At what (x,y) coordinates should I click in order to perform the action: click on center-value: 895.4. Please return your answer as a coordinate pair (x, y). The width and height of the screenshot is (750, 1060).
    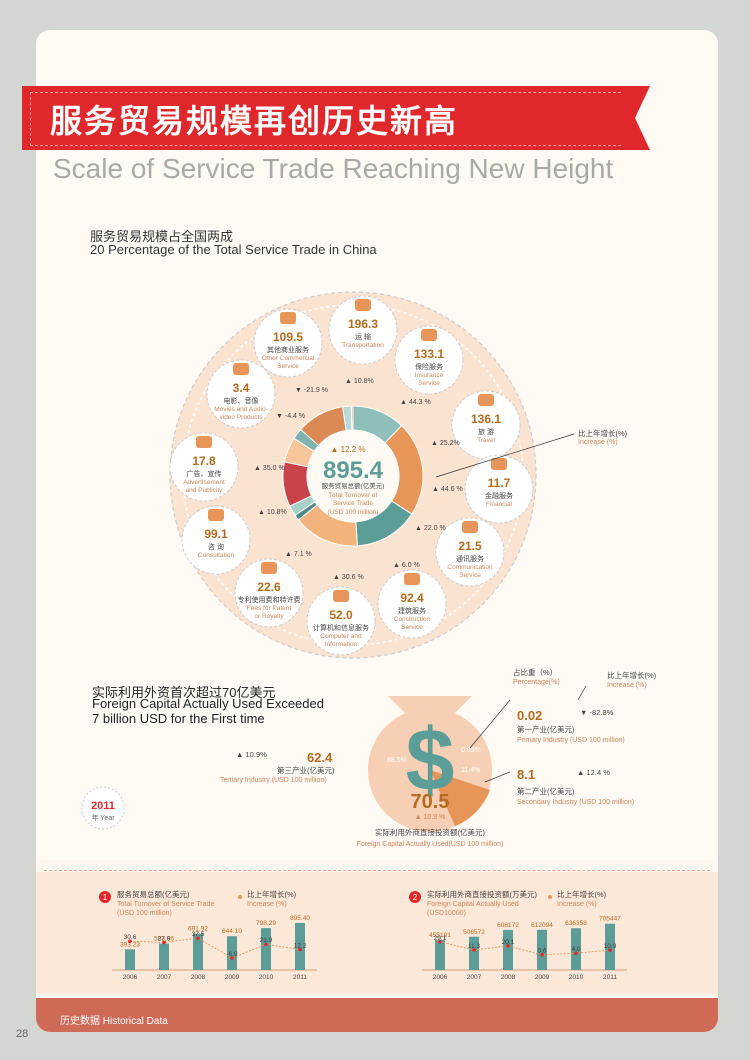
    Looking at the image, I should click on (353, 470).